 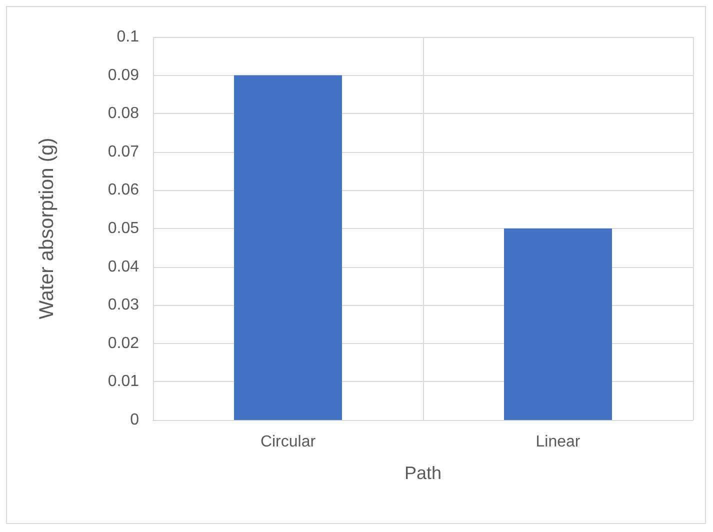 I want to click on y-tick-label: 0.02, so click(x=124, y=343).